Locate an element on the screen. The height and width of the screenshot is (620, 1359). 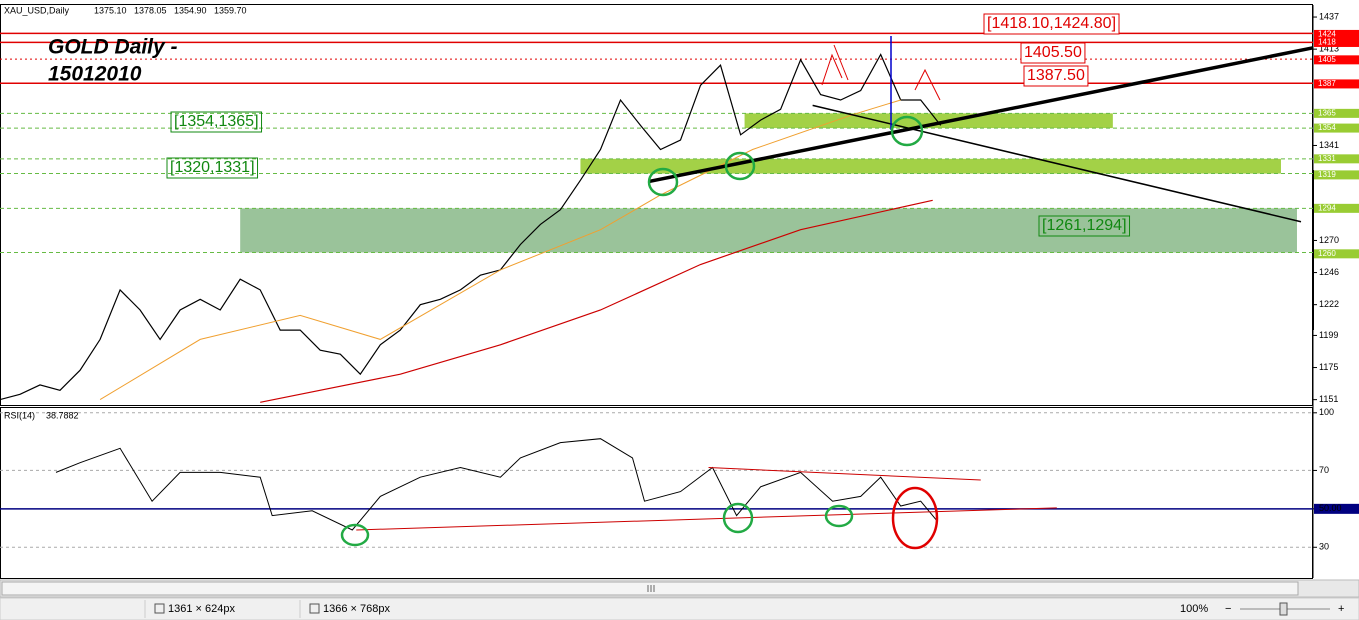
tick-highlight is located at coordinates (1336, 508).